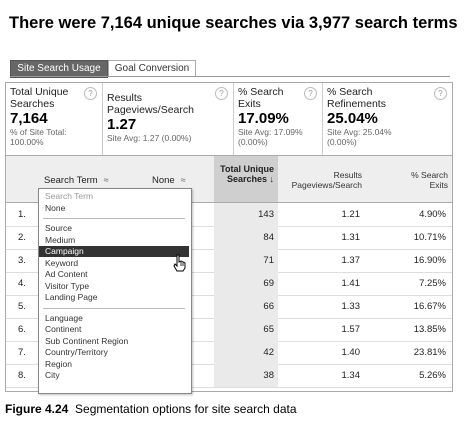  I want to click on menu-item-none: None, so click(55, 207).